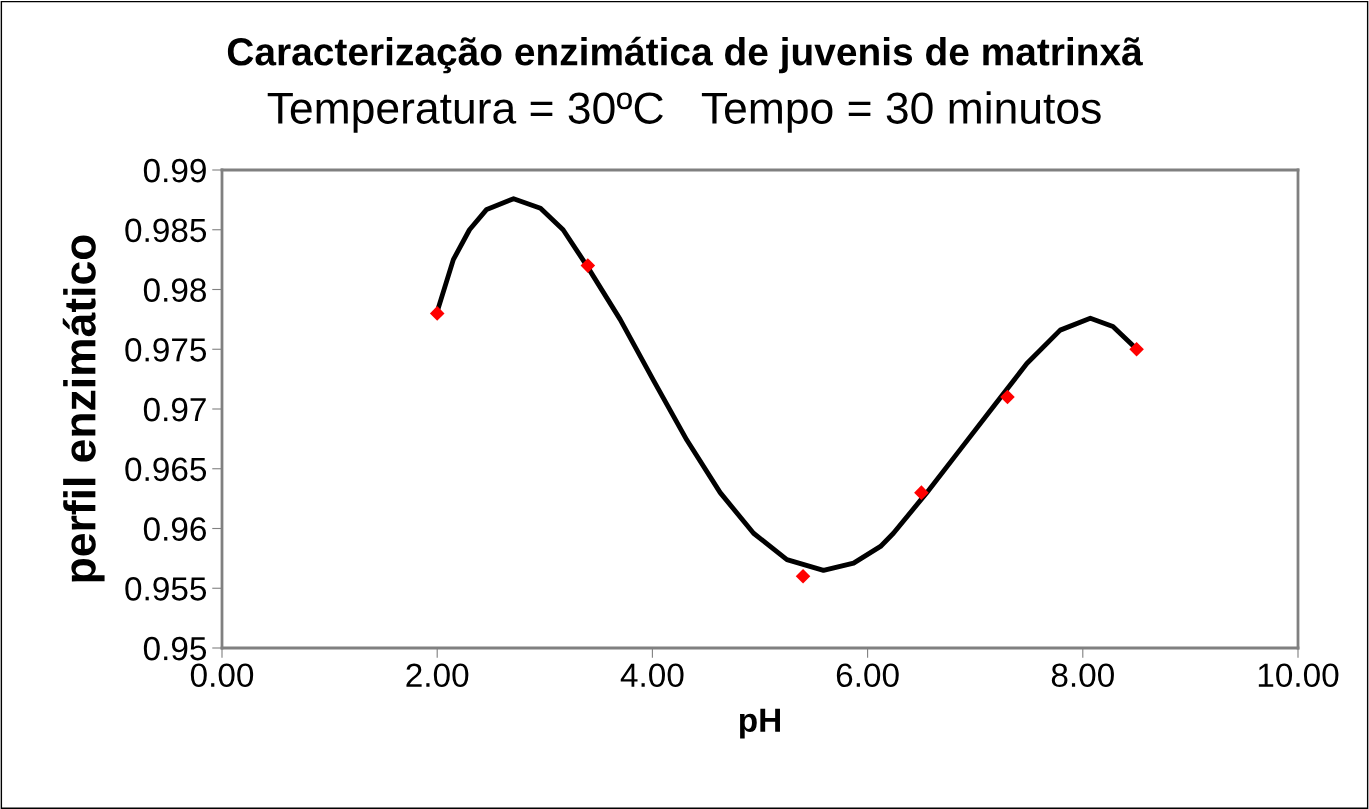 The image size is (1369, 809). What do you see at coordinates (174, 290) in the screenshot?
I see `y-tick-label: 0.98` at bounding box center [174, 290].